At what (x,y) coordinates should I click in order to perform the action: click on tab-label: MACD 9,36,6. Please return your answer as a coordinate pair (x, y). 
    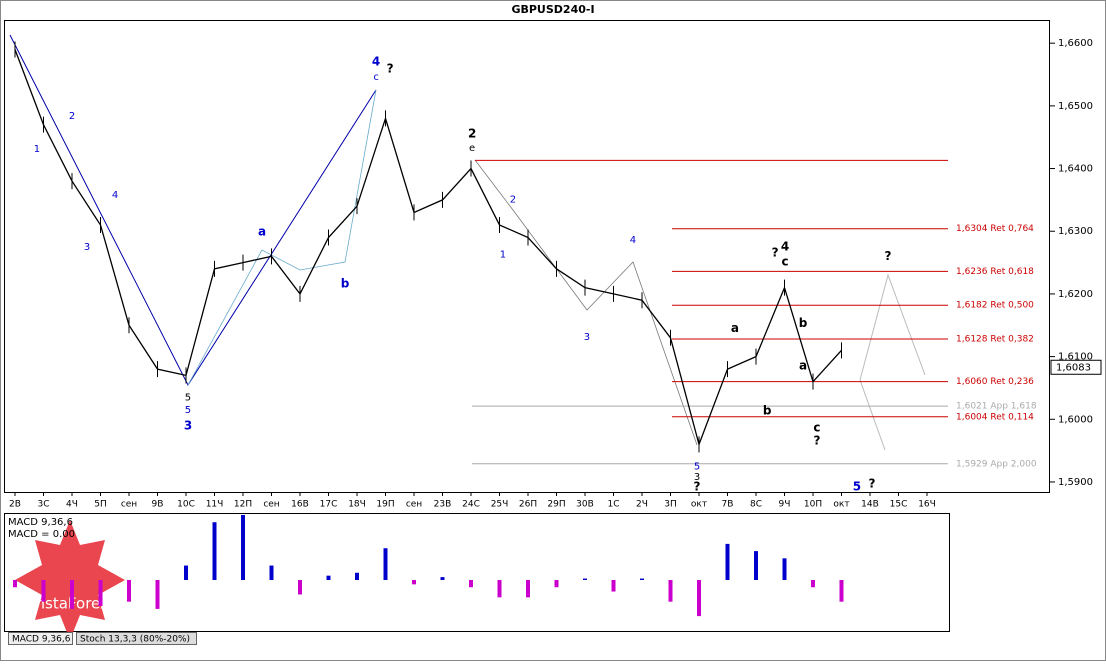
    Looking at the image, I should click on (41, 640).